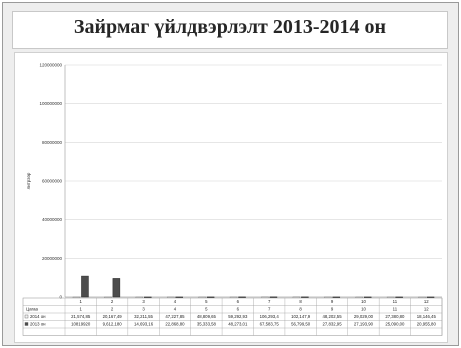 The image size is (461, 348). I want to click on bar-2013-он-7, so click(273, 297).